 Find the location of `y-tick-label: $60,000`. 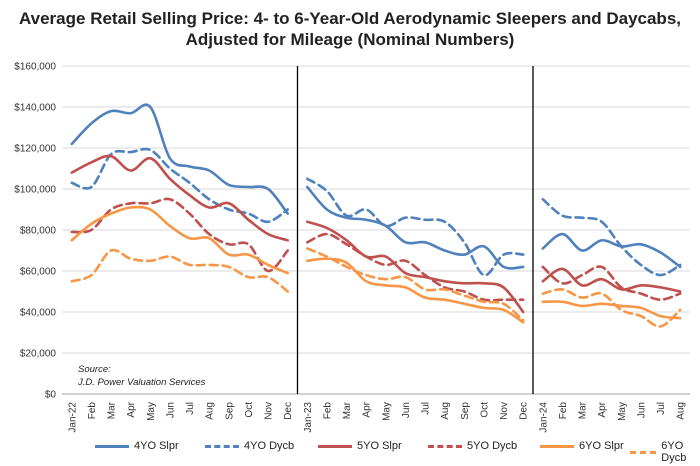

y-tick-label: $60,000 is located at coordinates (38, 272).